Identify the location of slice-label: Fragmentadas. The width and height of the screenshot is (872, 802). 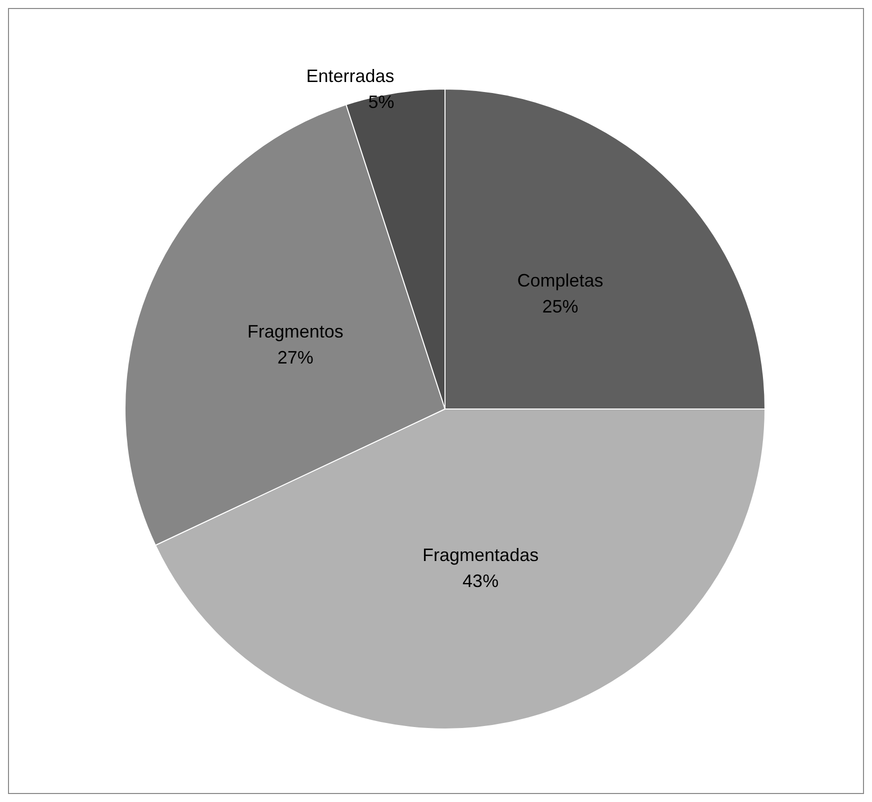
(480, 555).